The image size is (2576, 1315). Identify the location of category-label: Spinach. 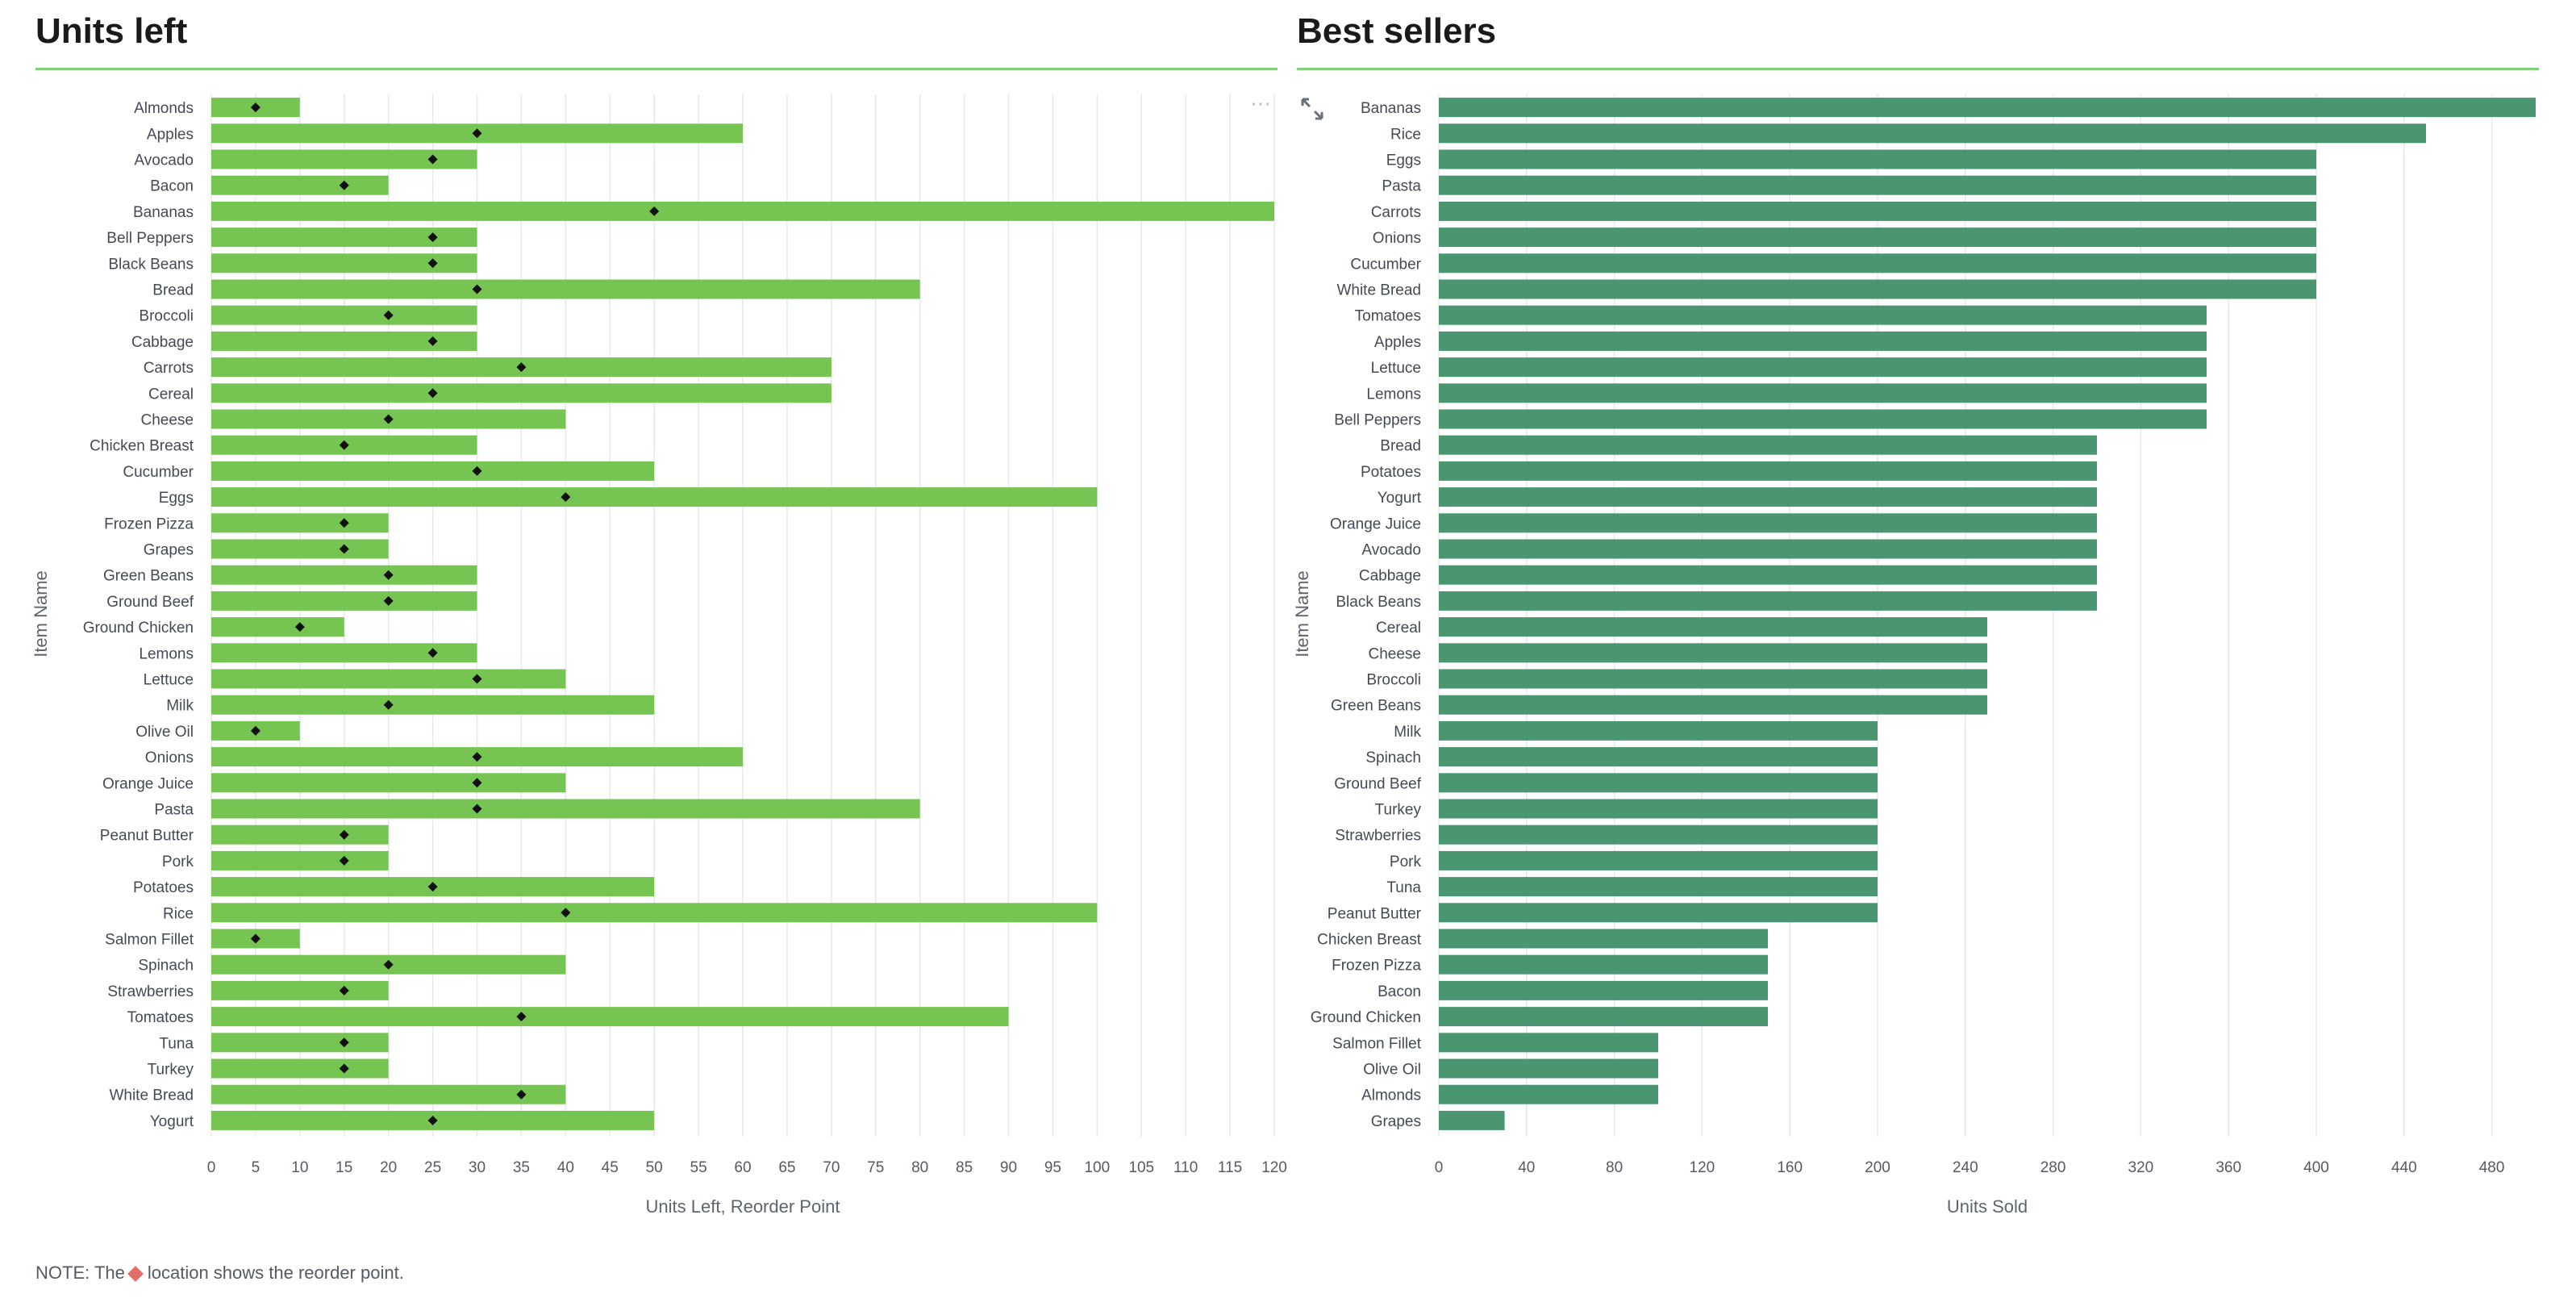
(166, 966).